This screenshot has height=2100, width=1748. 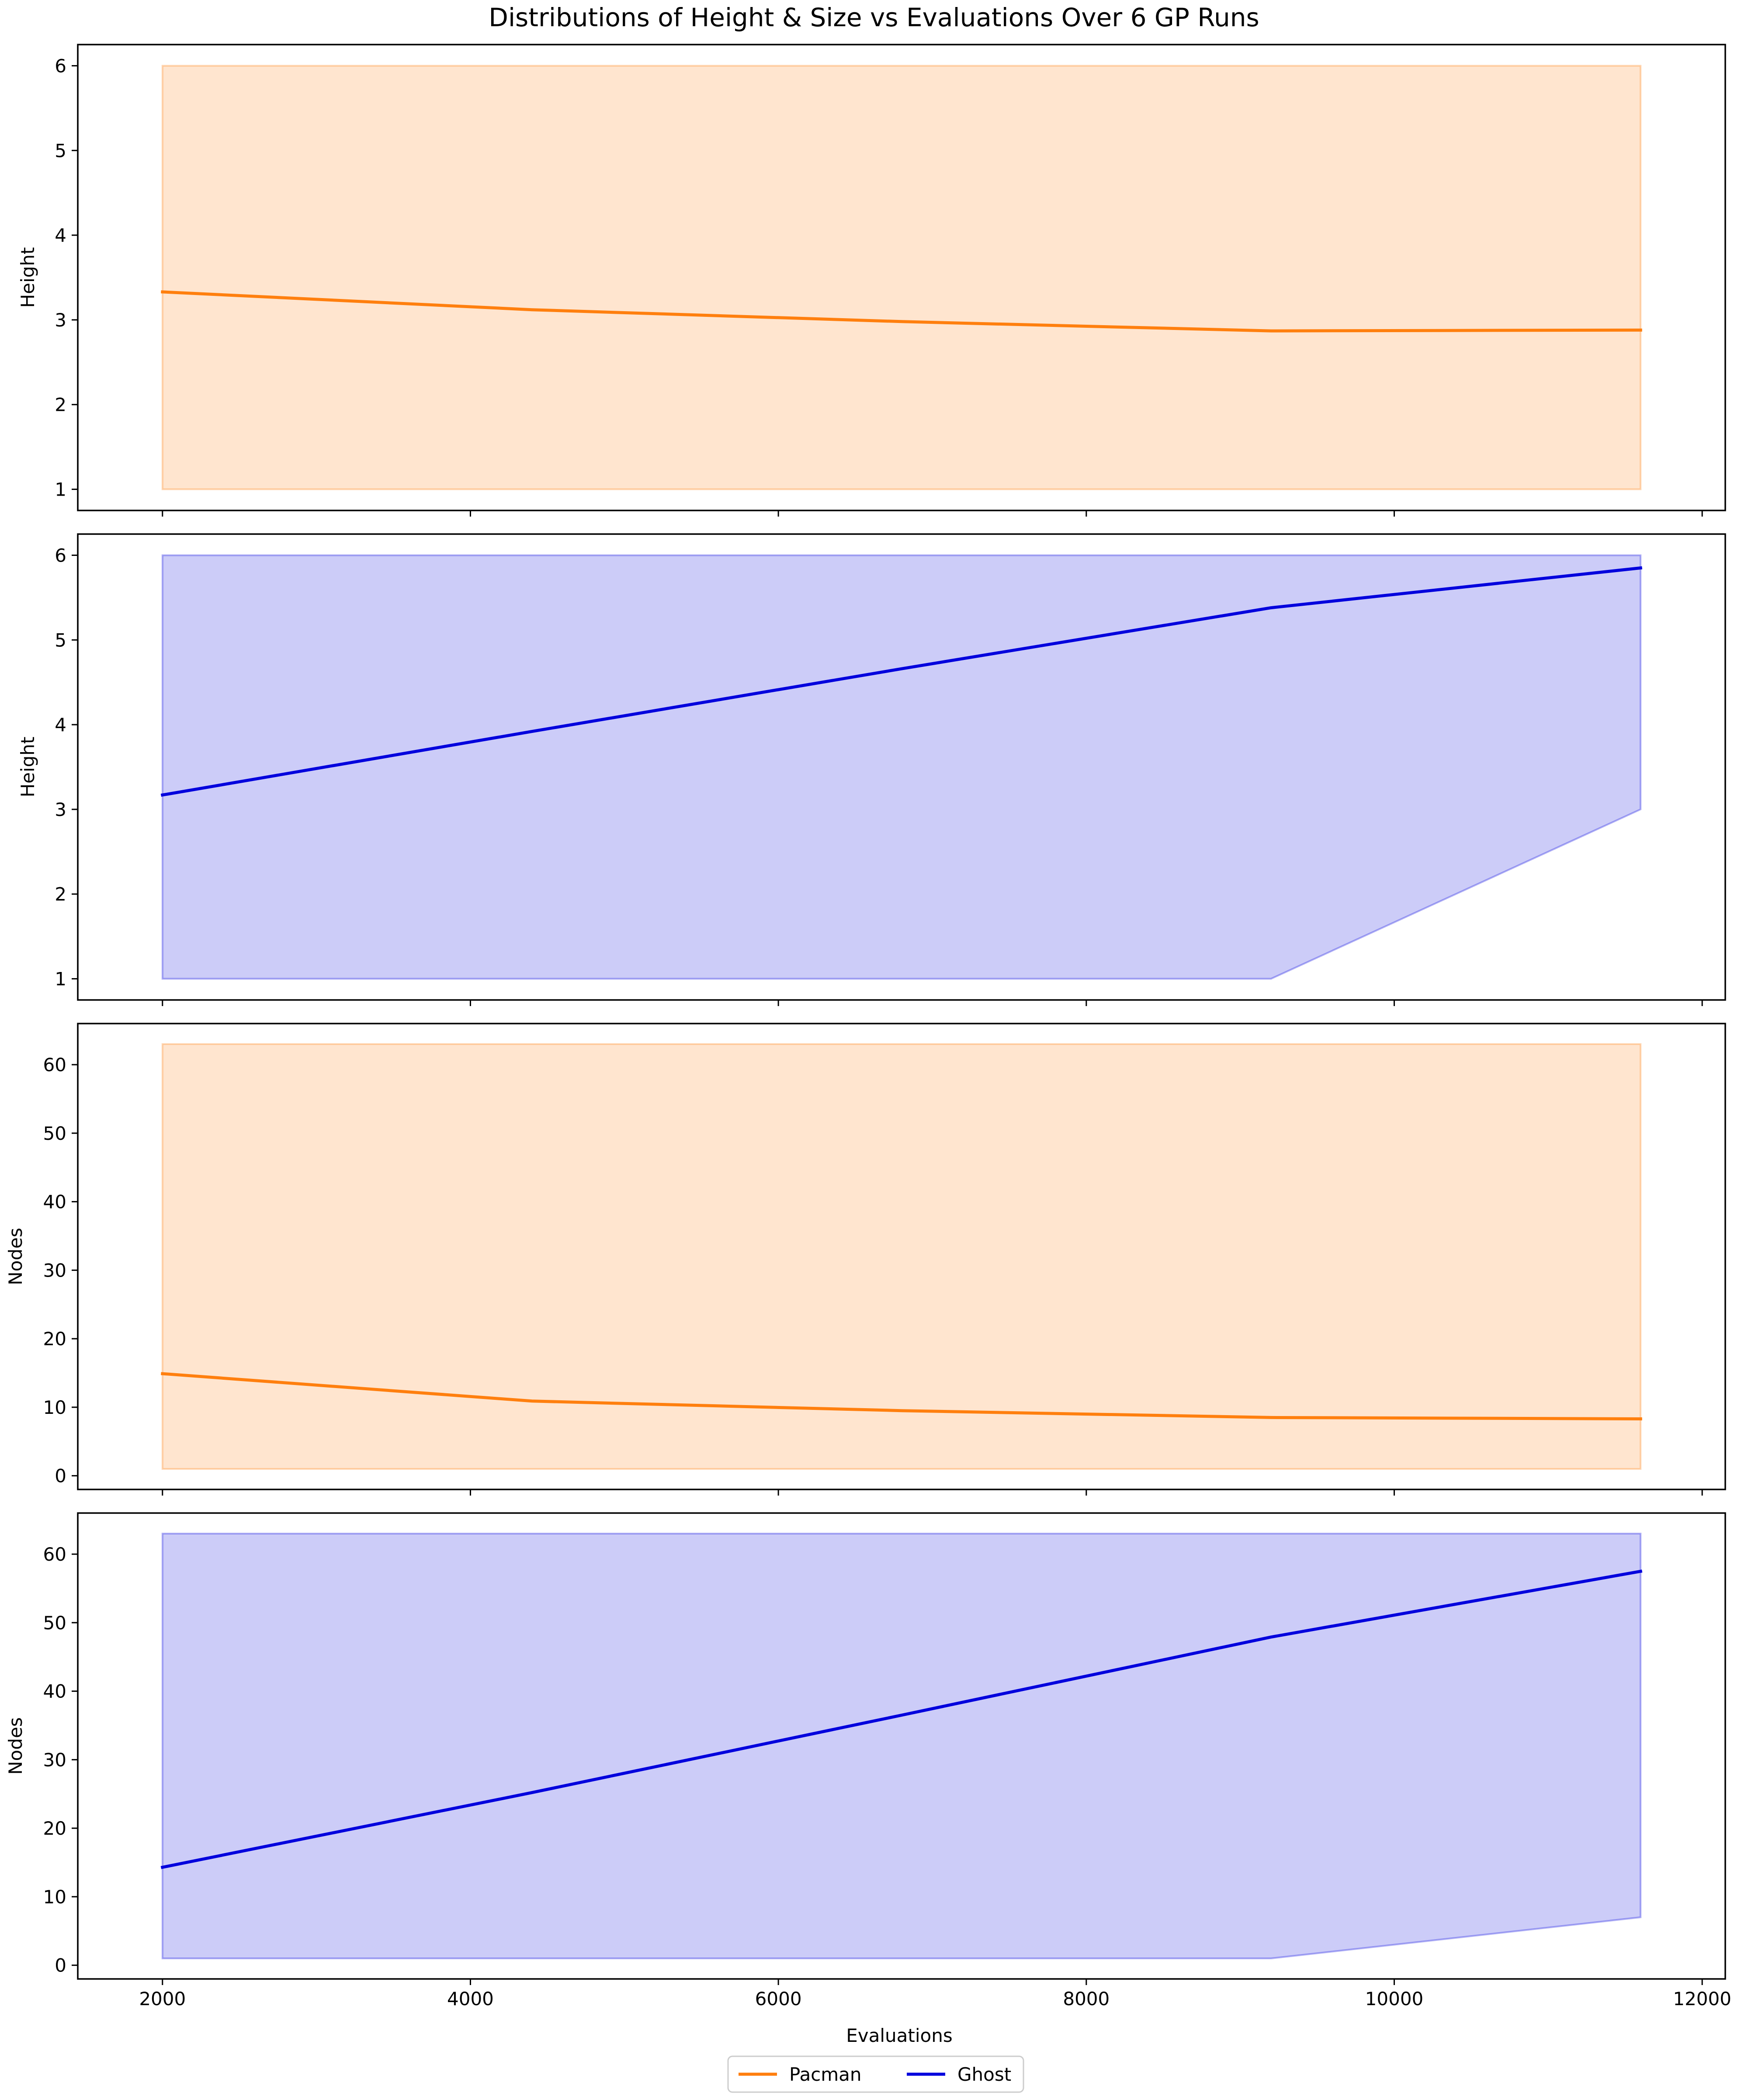 What do you see at coordinates (1087, 1999) in the screenshot?
I see `x-tick-label: 8000` at bounding box center [1087, 1999].